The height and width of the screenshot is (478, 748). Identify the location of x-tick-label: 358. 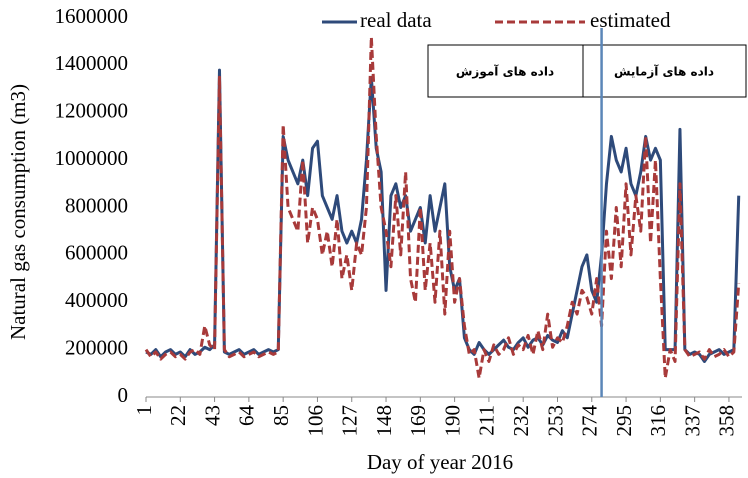
(727, 421).